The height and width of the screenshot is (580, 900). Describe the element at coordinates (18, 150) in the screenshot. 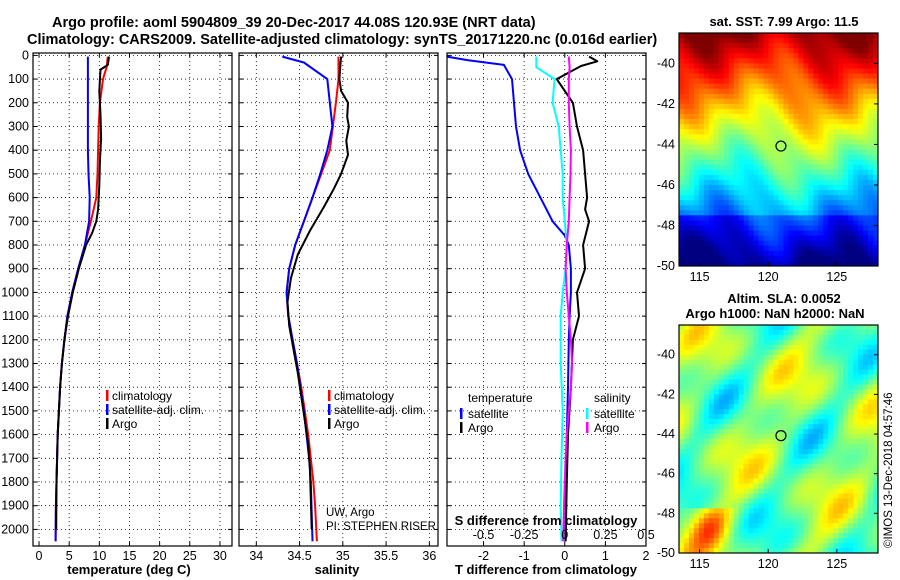

I see `ytick-label: 400` at that location.